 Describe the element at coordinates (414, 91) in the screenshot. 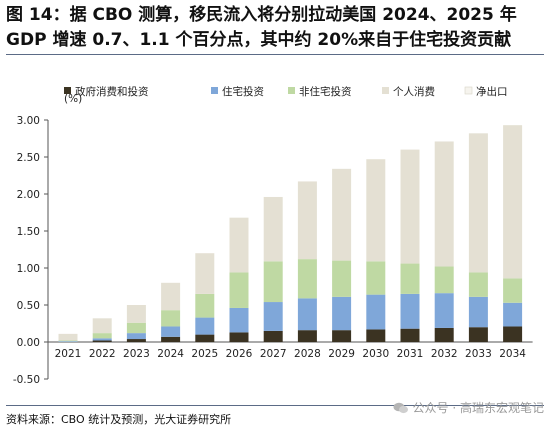

I see `legend-label: 个人消费` at that location.